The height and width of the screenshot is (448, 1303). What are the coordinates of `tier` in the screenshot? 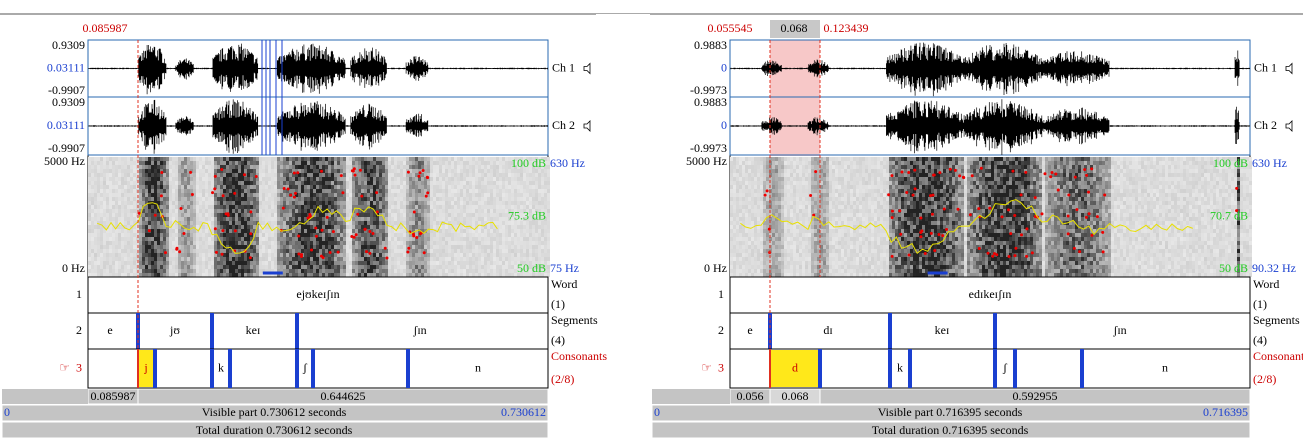 It's located at (318, 331).